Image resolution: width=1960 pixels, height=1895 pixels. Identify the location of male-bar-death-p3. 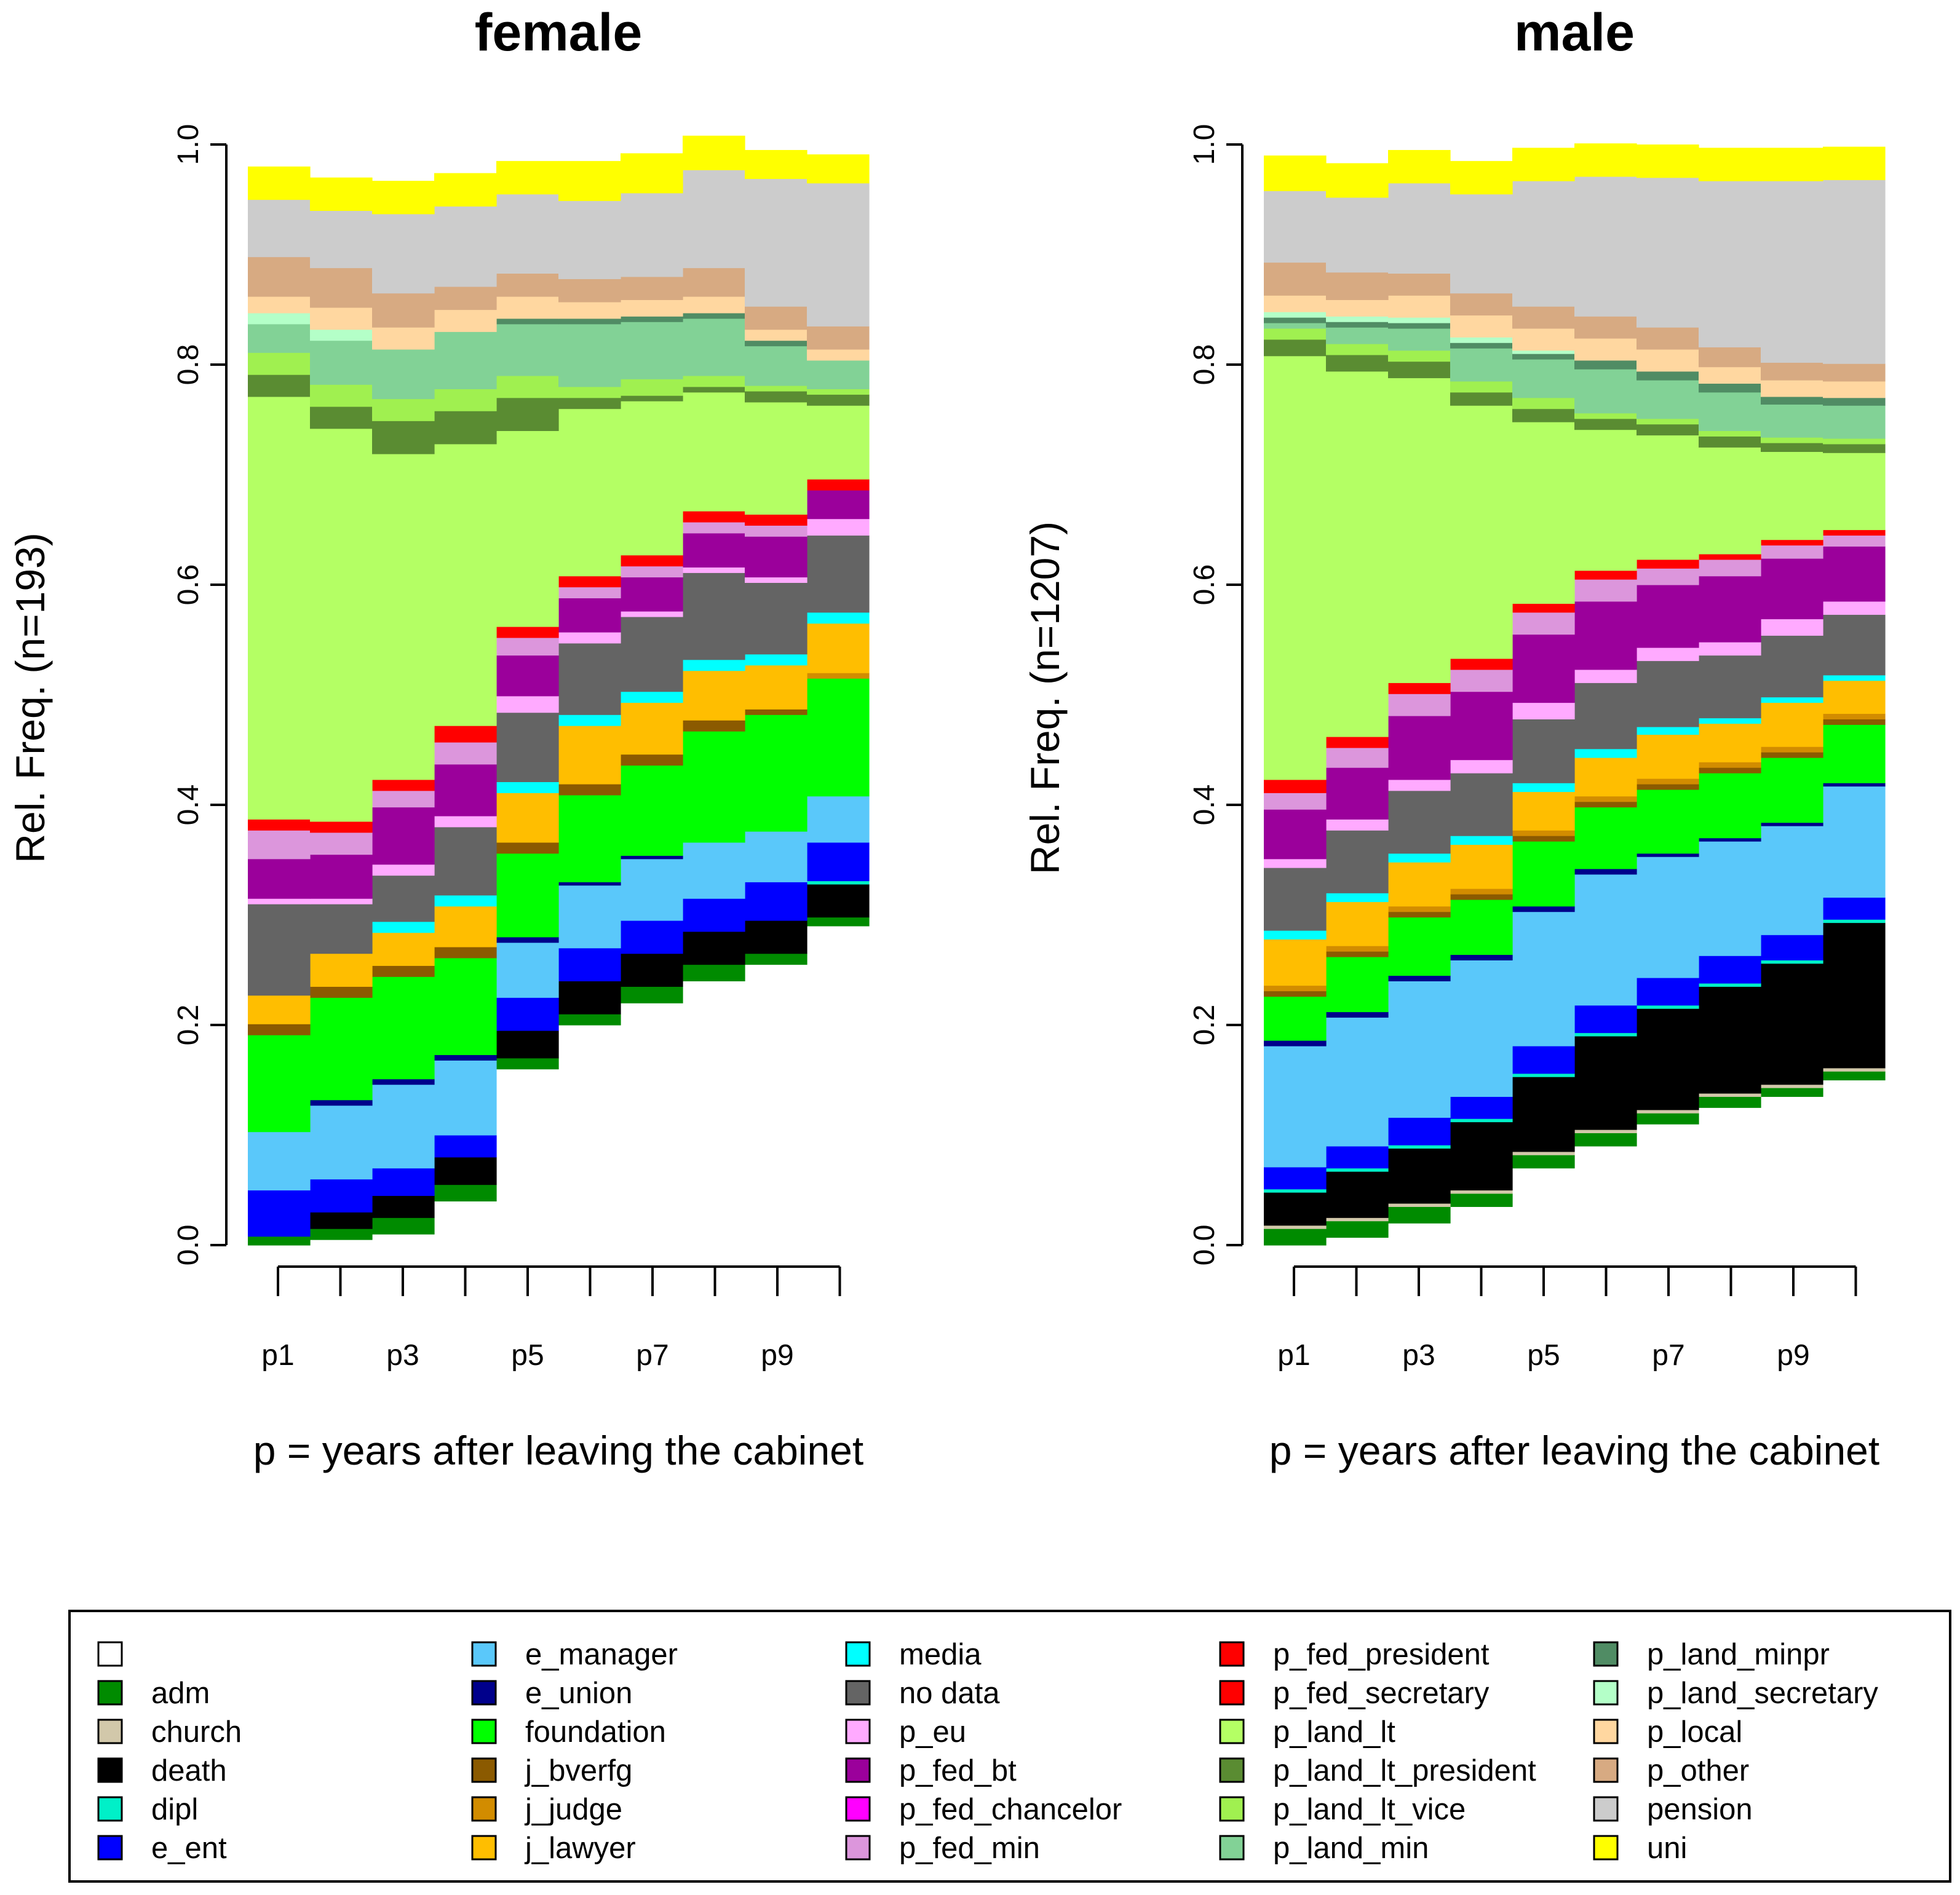
(1419, 1176).